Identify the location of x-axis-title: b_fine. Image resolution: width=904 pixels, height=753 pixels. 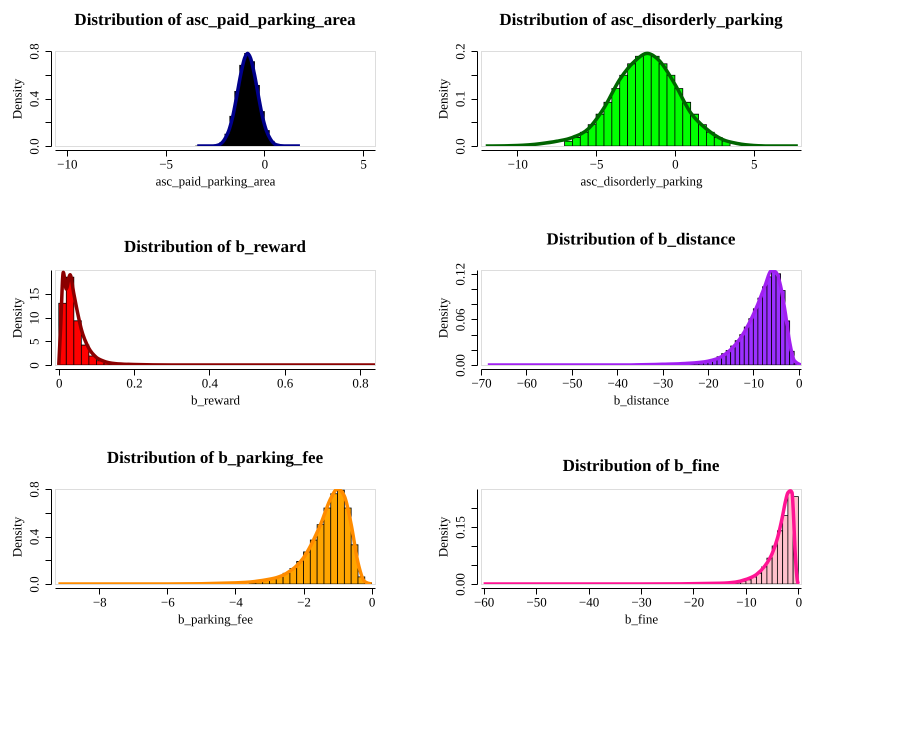
(641, 619).